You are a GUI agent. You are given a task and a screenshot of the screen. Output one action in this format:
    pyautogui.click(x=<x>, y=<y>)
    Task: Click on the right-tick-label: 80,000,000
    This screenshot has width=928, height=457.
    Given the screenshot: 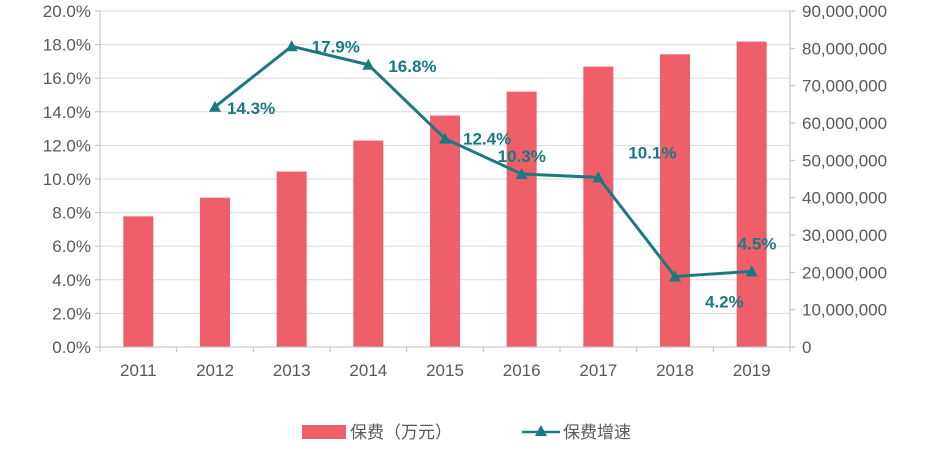 What is the action you would take?
    pyautogui.click(x=844, y=48)
    